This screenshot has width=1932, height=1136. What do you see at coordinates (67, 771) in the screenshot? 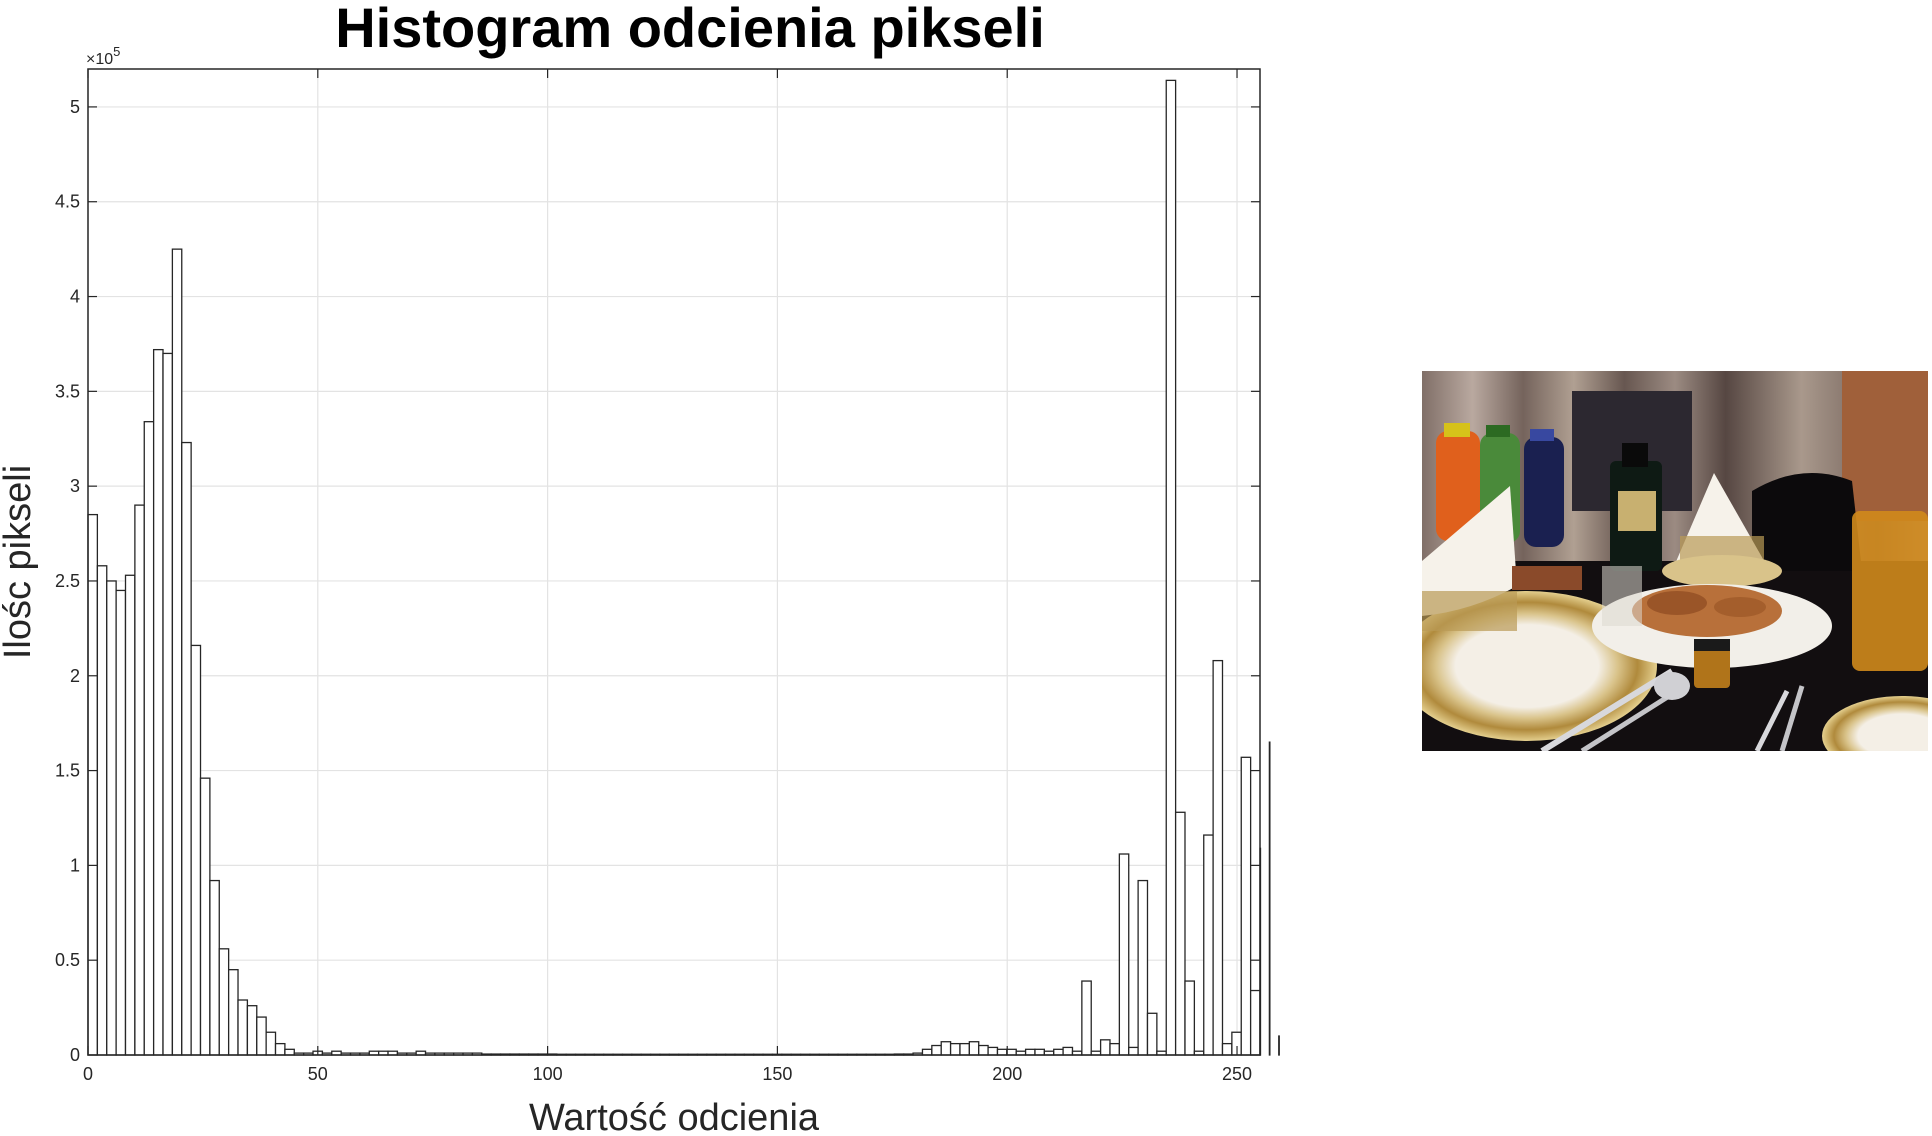
I see `y-tick-label: 1.5` at bounding box center [67, 771].